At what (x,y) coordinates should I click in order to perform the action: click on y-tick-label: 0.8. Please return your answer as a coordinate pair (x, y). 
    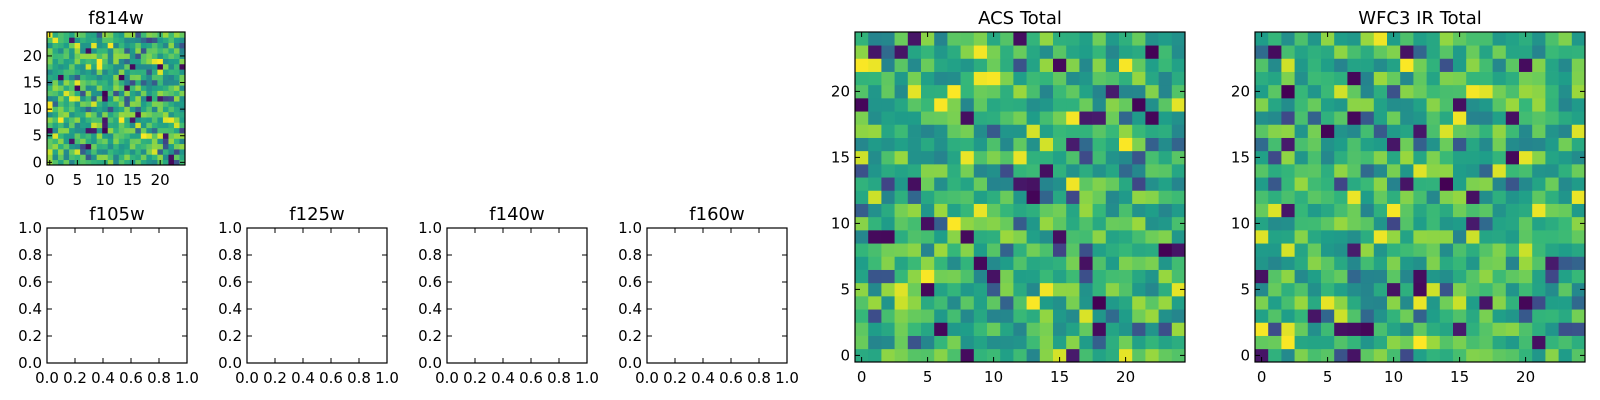
    Looking at the image, I should click on (230, 255).